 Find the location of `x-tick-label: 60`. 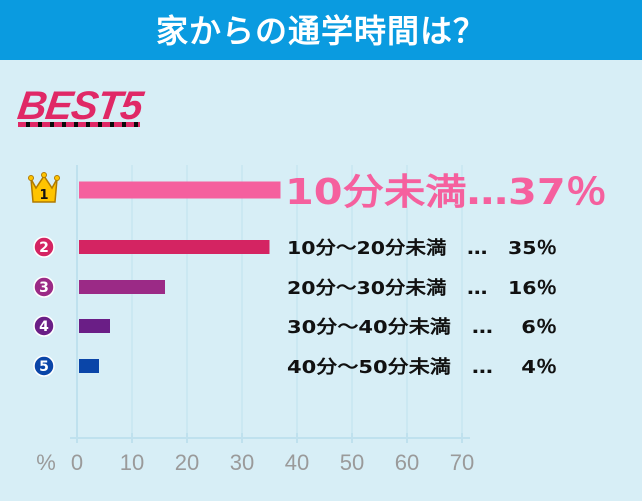

x-tick-label: 60 is located at coordinates (407, 462).